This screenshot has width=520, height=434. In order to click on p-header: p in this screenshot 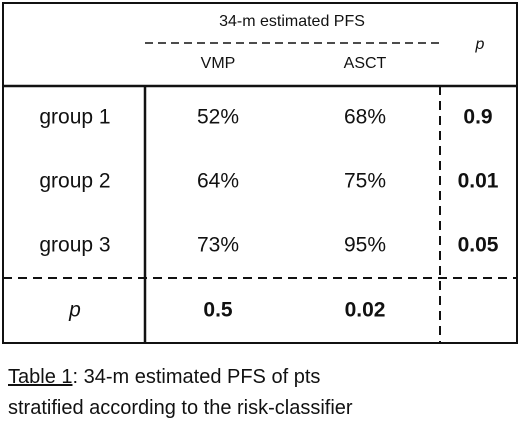, I will do `click(480, 44)`.